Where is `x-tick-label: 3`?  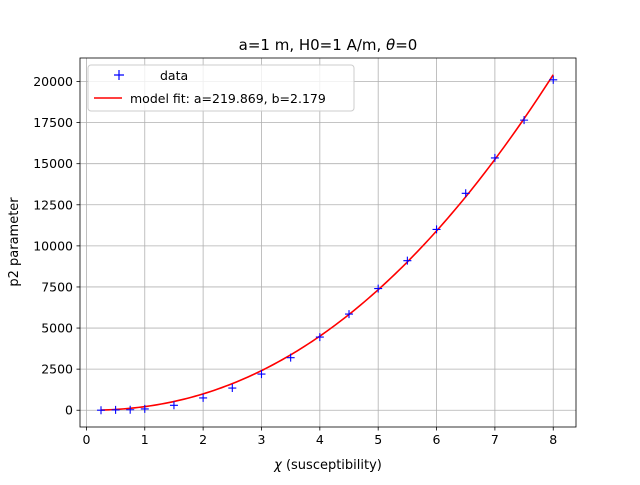
x-tick-label: 3 is located at coordinates (262, 439).